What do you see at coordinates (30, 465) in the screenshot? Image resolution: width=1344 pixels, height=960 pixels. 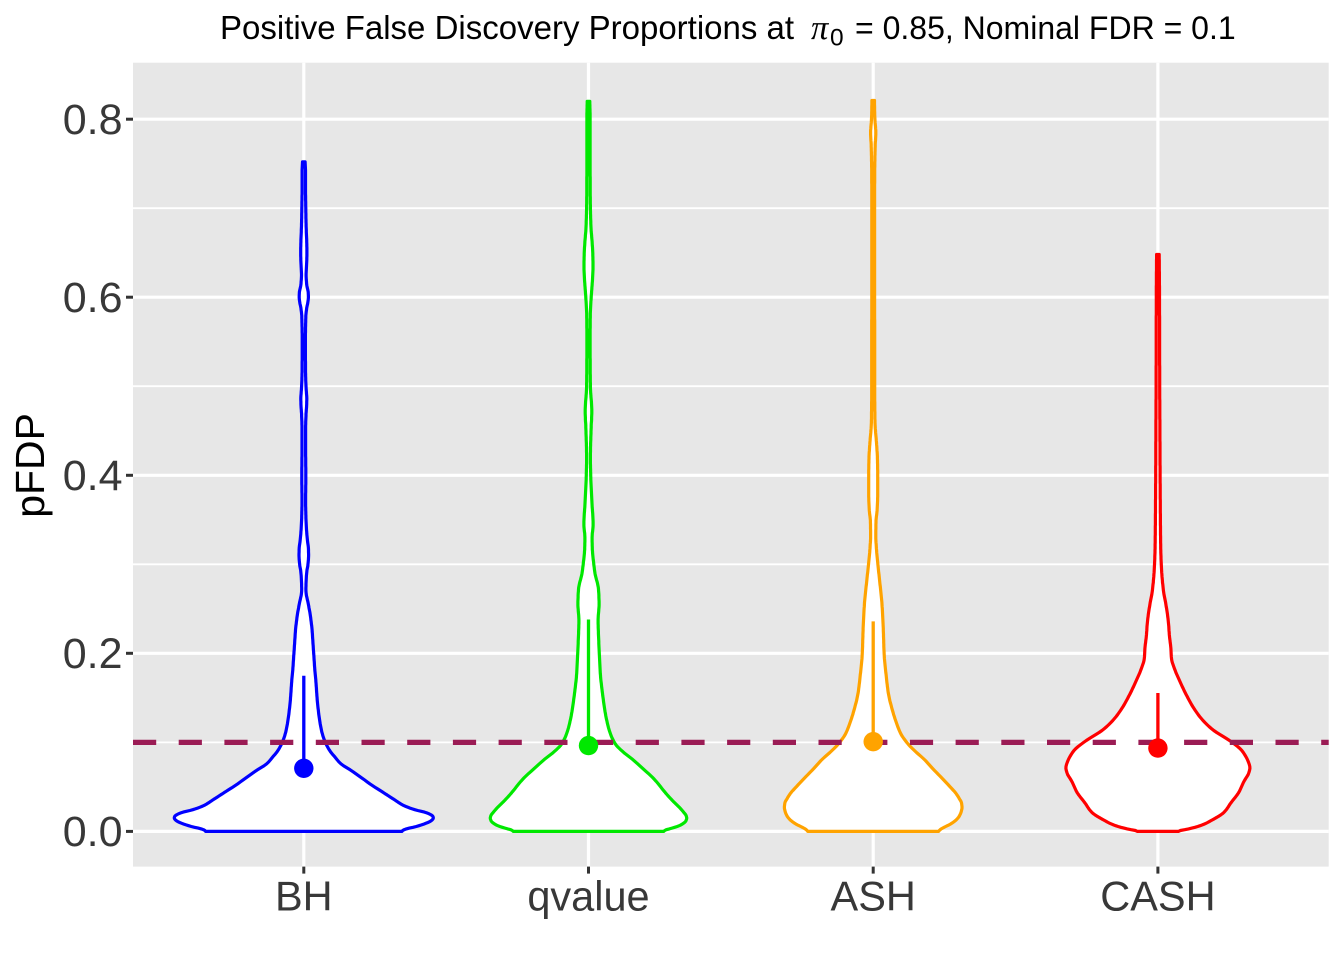 I see `svg-text: pFDP` at bounding box center [30, 465].